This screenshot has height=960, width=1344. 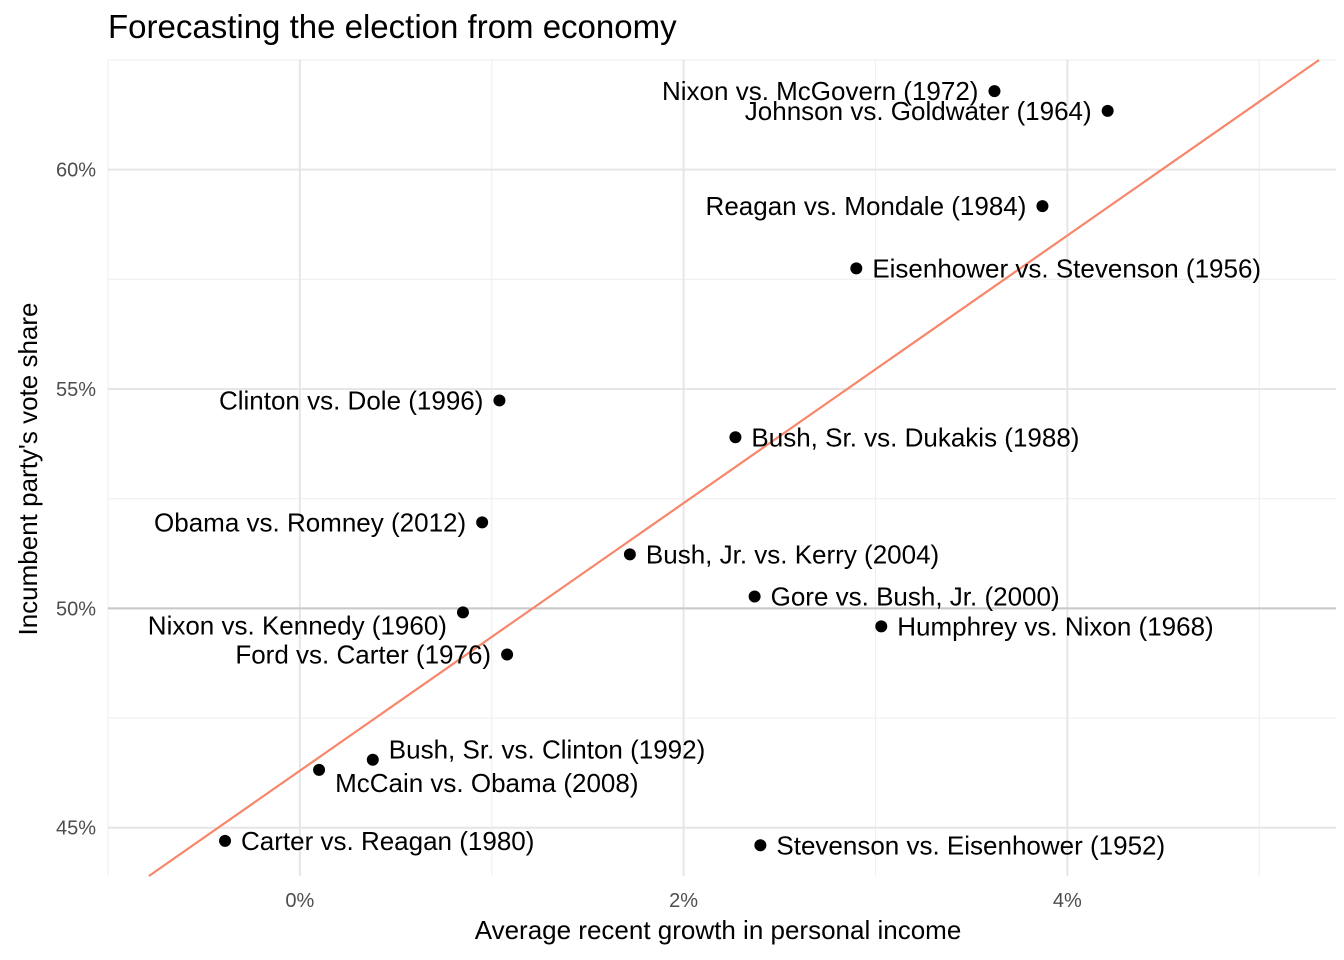 I want to click on point-label: McCain vs. Obama (2008), so click(x=486, y=783).